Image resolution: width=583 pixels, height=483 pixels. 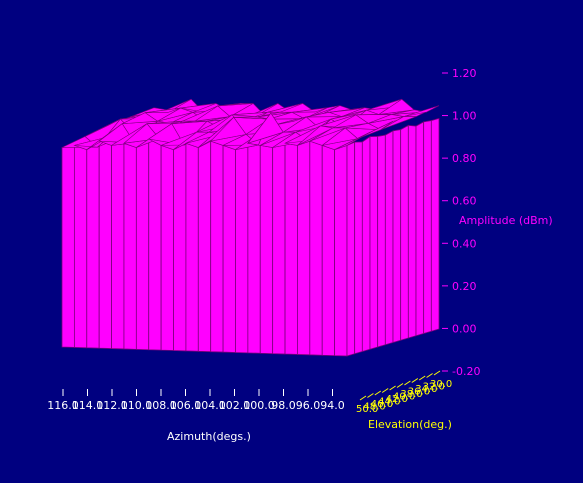 What do you see at coordinates (397, 399) in the screenshot?
I see `elevation-tick-label: 42.0` at bounding box center [397, 399].